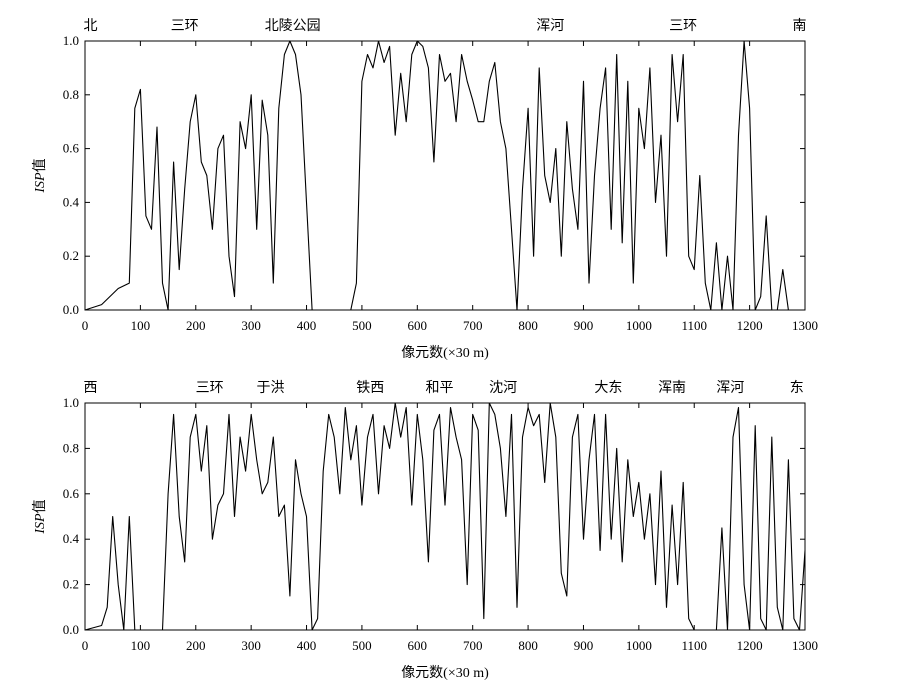 Image resolution: width=909 pixels, height=690 pixels. What do you see at coordinates (91, 388) in the screenshot?
I see `place-label: 西` at bounding box center [91, 388].